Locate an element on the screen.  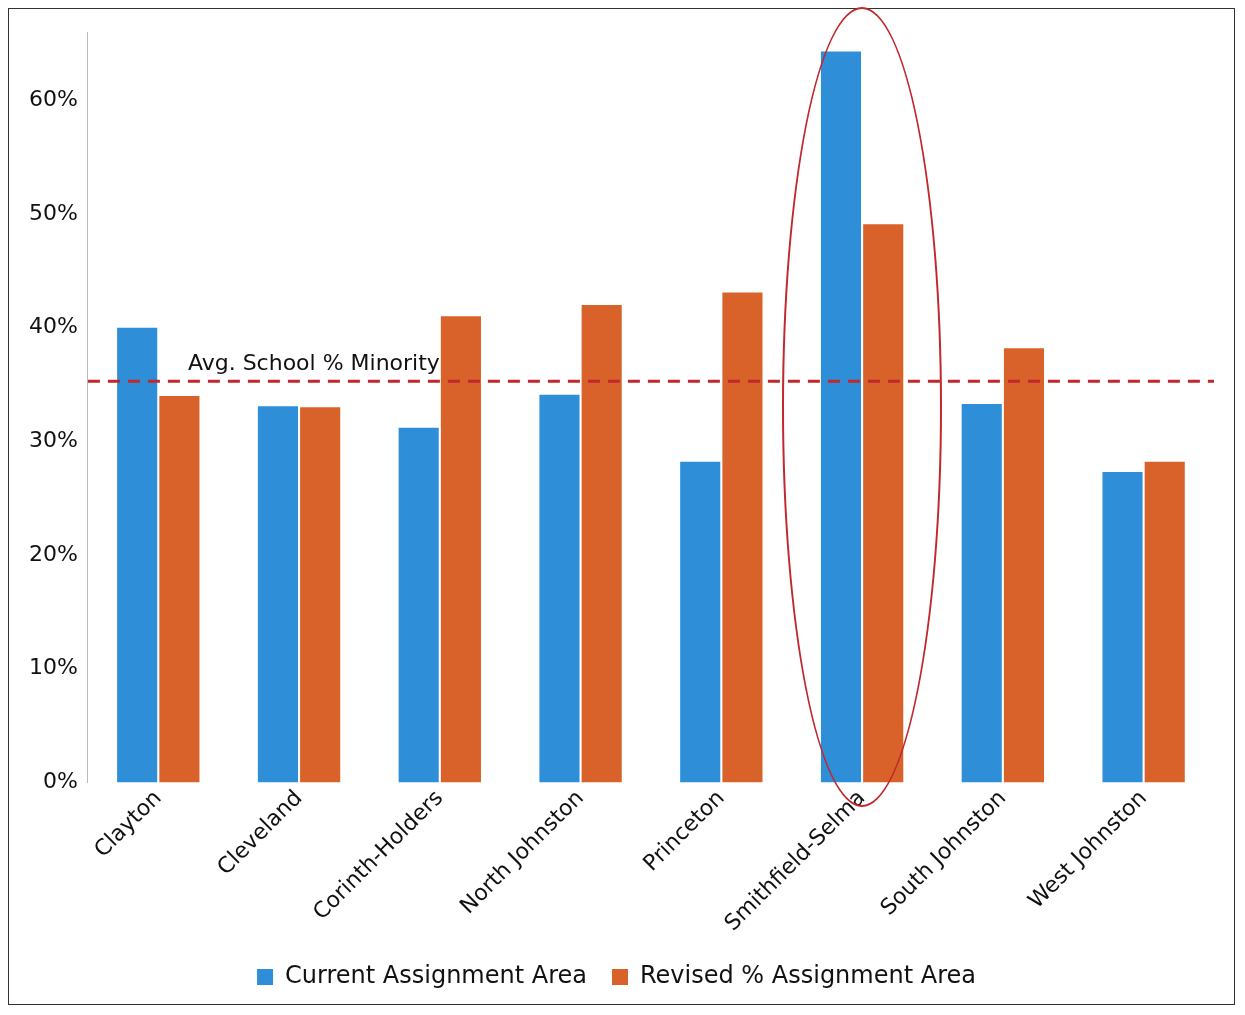
y-tick-label: 30% is located at coordinates (53, 440).